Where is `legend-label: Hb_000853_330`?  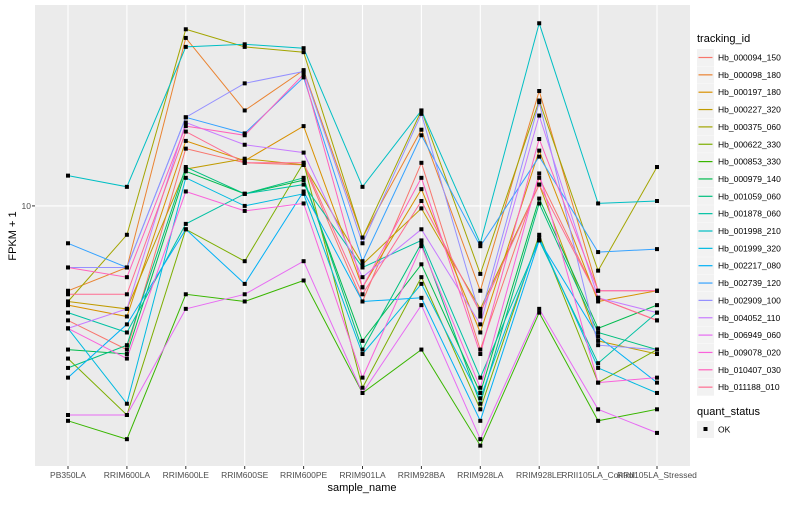 legend-label: Hb_000853_330 is located at coordinates (749, 162).